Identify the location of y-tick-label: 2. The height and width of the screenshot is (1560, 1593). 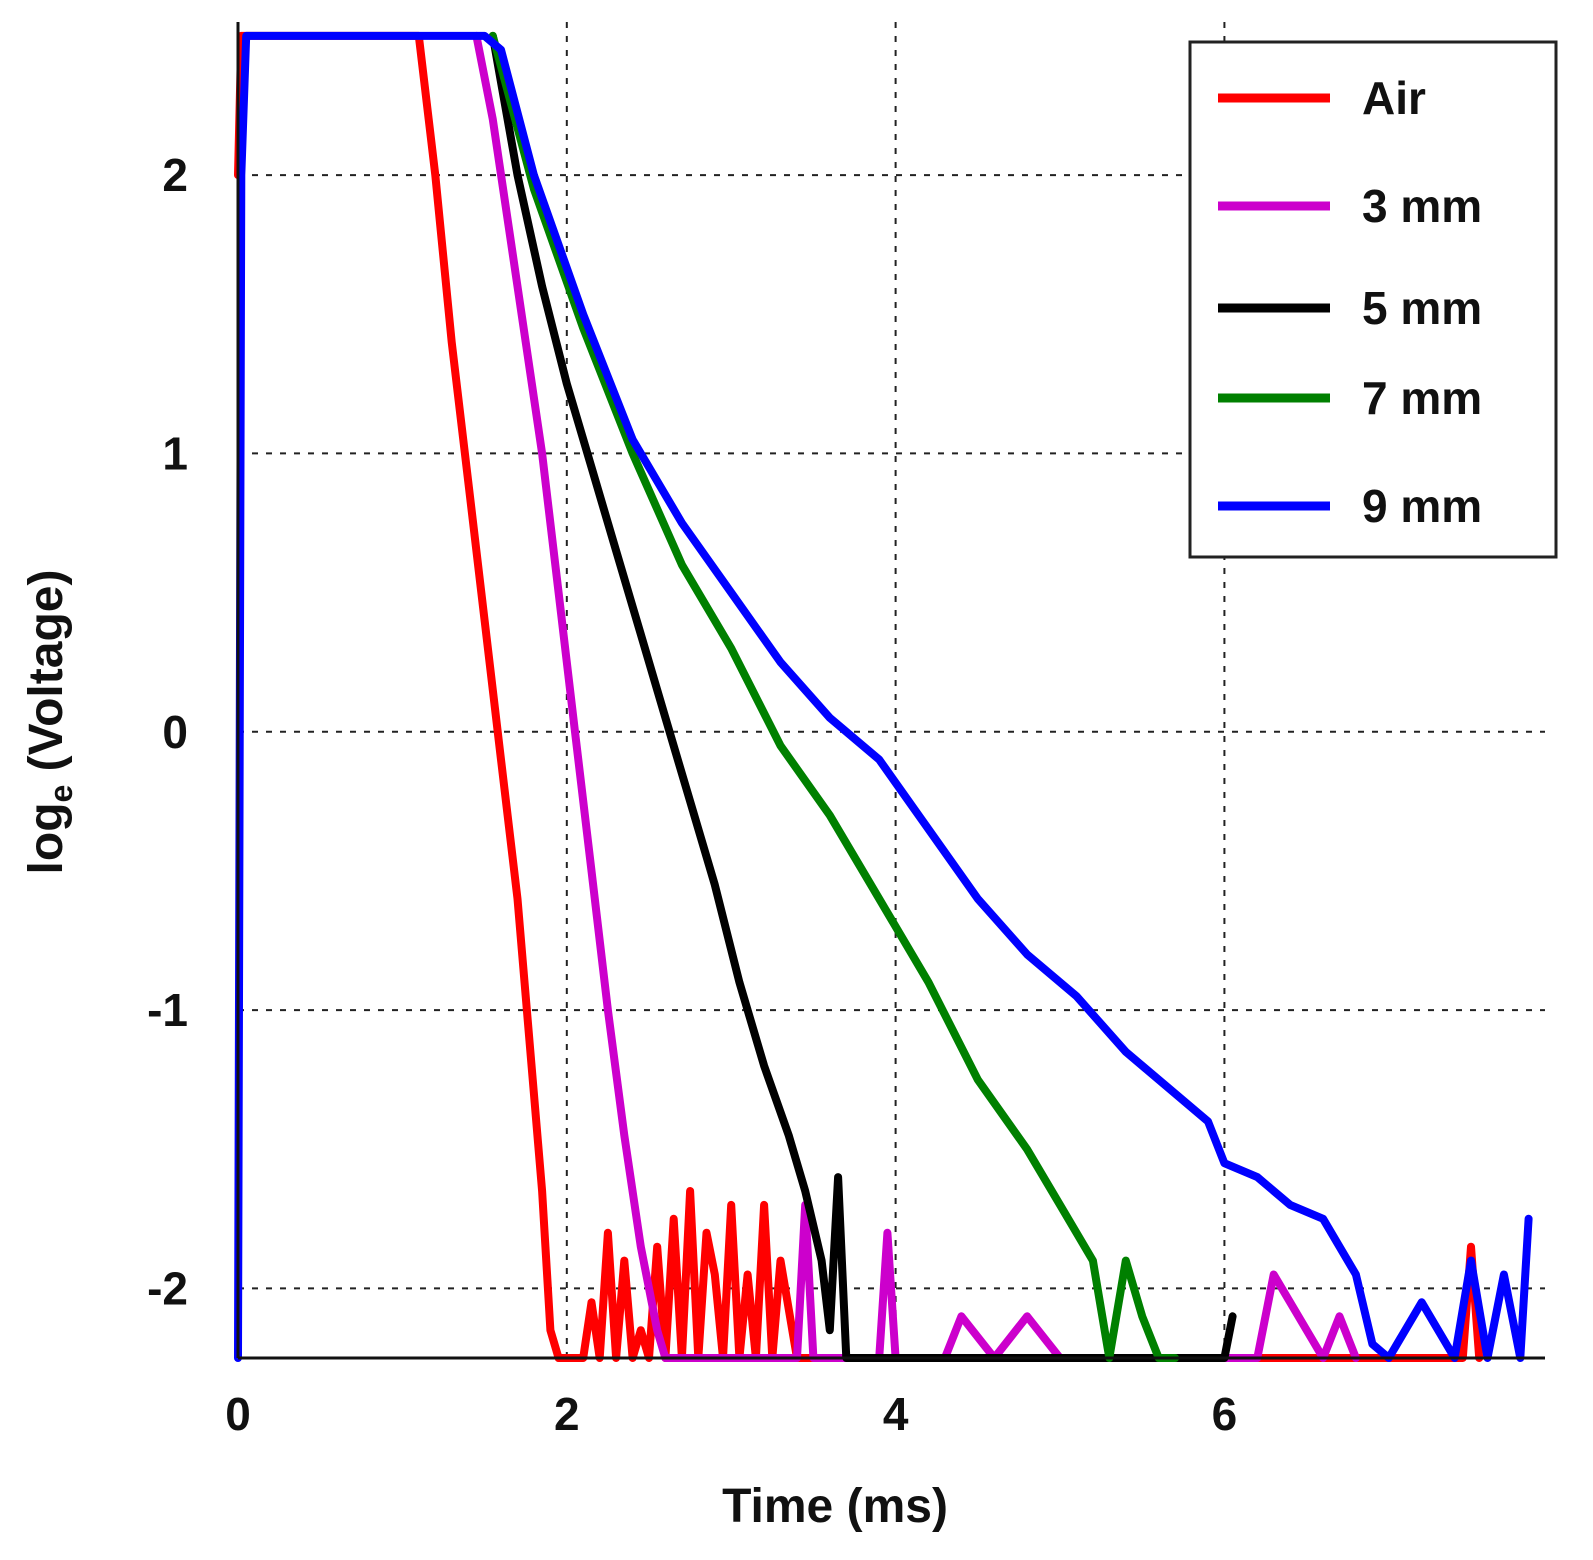
(175, 175).